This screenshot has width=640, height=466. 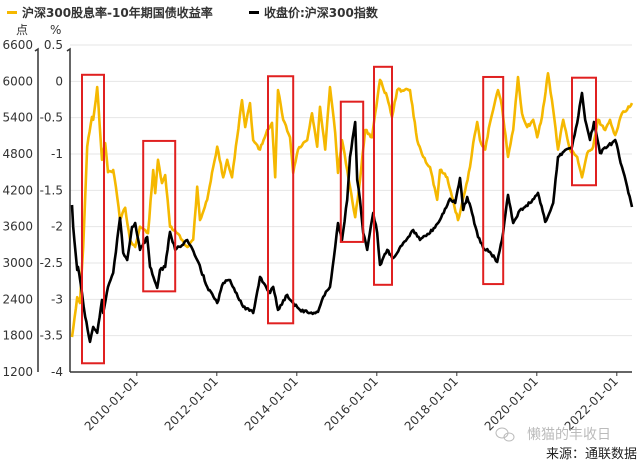 What do you see at coordinates (55, 30) in the screenshot?
I see `right-axis-unit: %` at bounding box center [55, 30].